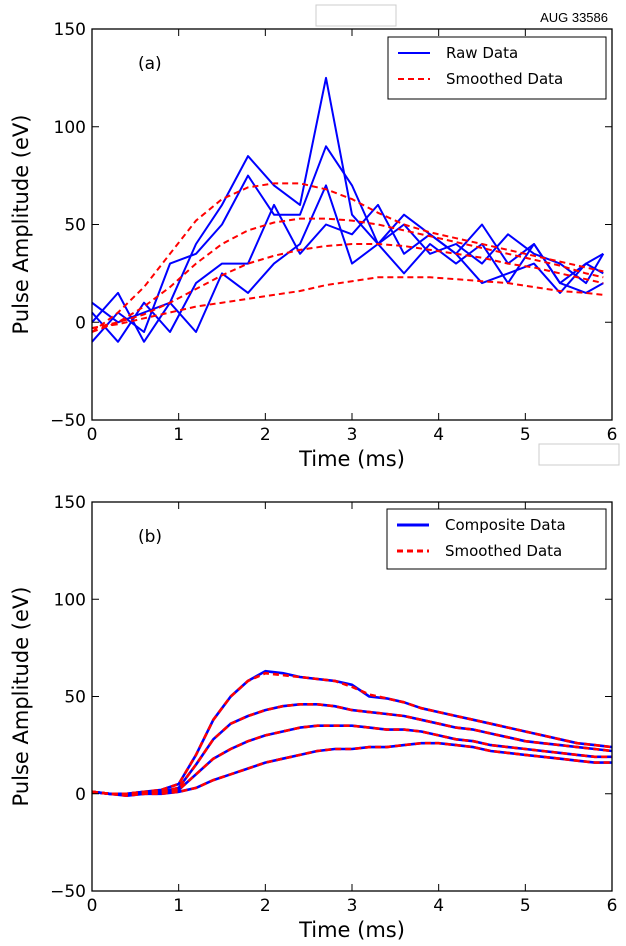 Image resolution: width=626 pixels, height=946 pixels. Describe the element at coordinates (574, 17) in the screenshot. I see `experiment-label: AUG 33586` at that location.